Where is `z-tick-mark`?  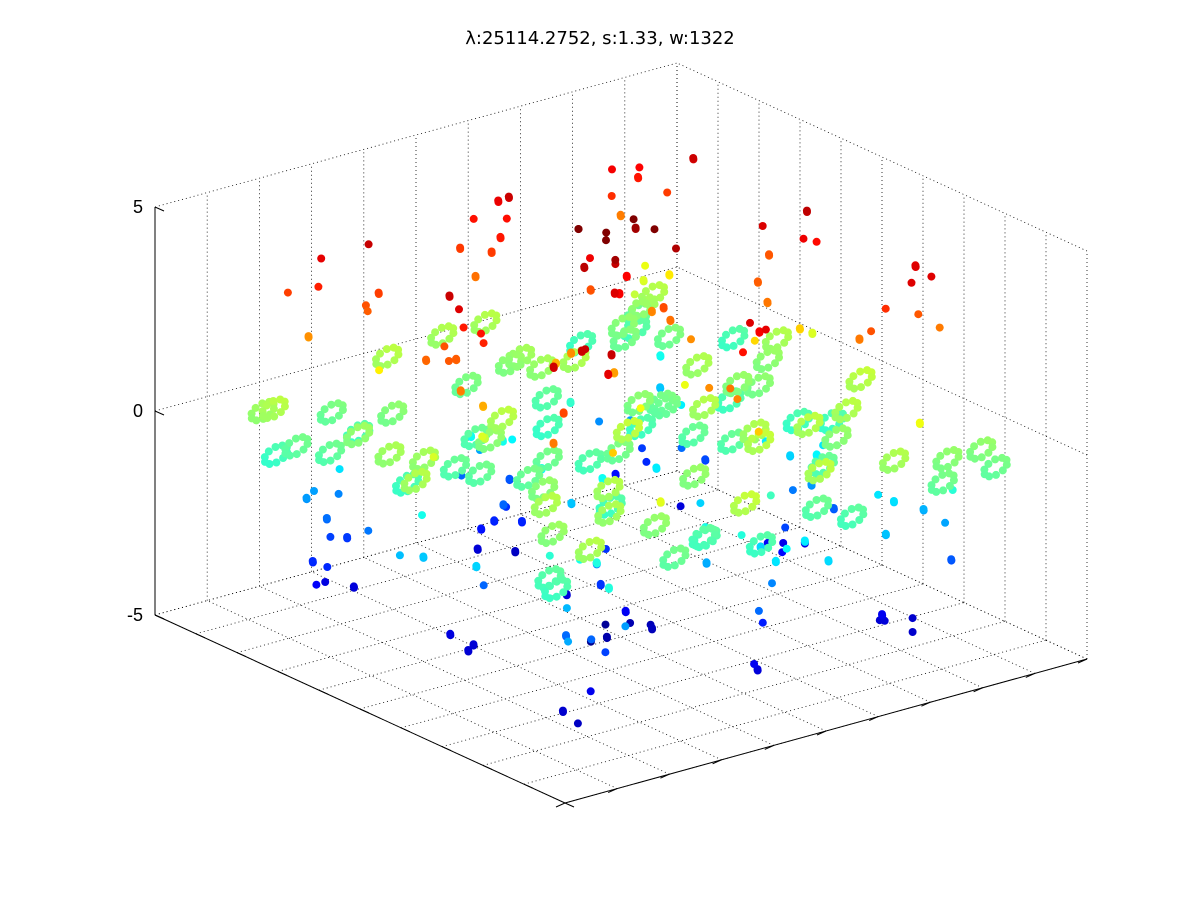 z-tick-mark is located at coordinates (159, 413).